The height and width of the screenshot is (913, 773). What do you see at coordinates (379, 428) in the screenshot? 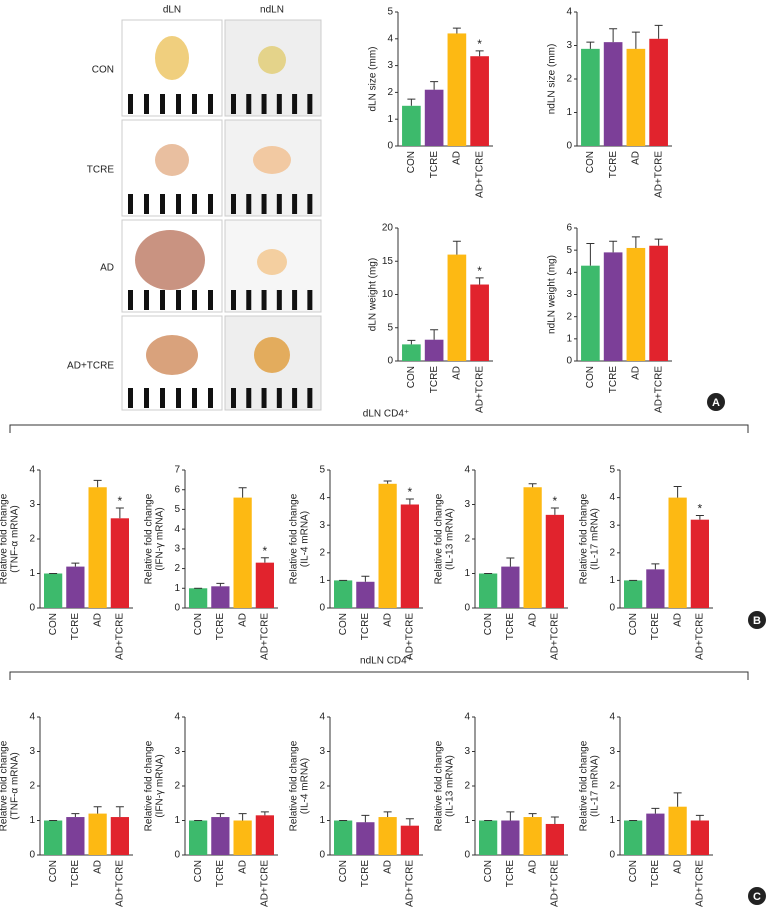
I see `section-bracket` at bounding box center [379, 428].